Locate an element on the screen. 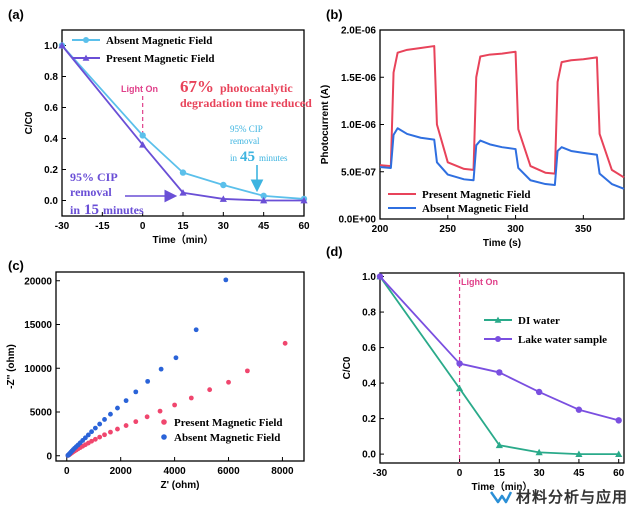 The height and width of the screenshot is (511, 638). absent-removal-line1: 95% CIP is located at coordinates (246, 129).